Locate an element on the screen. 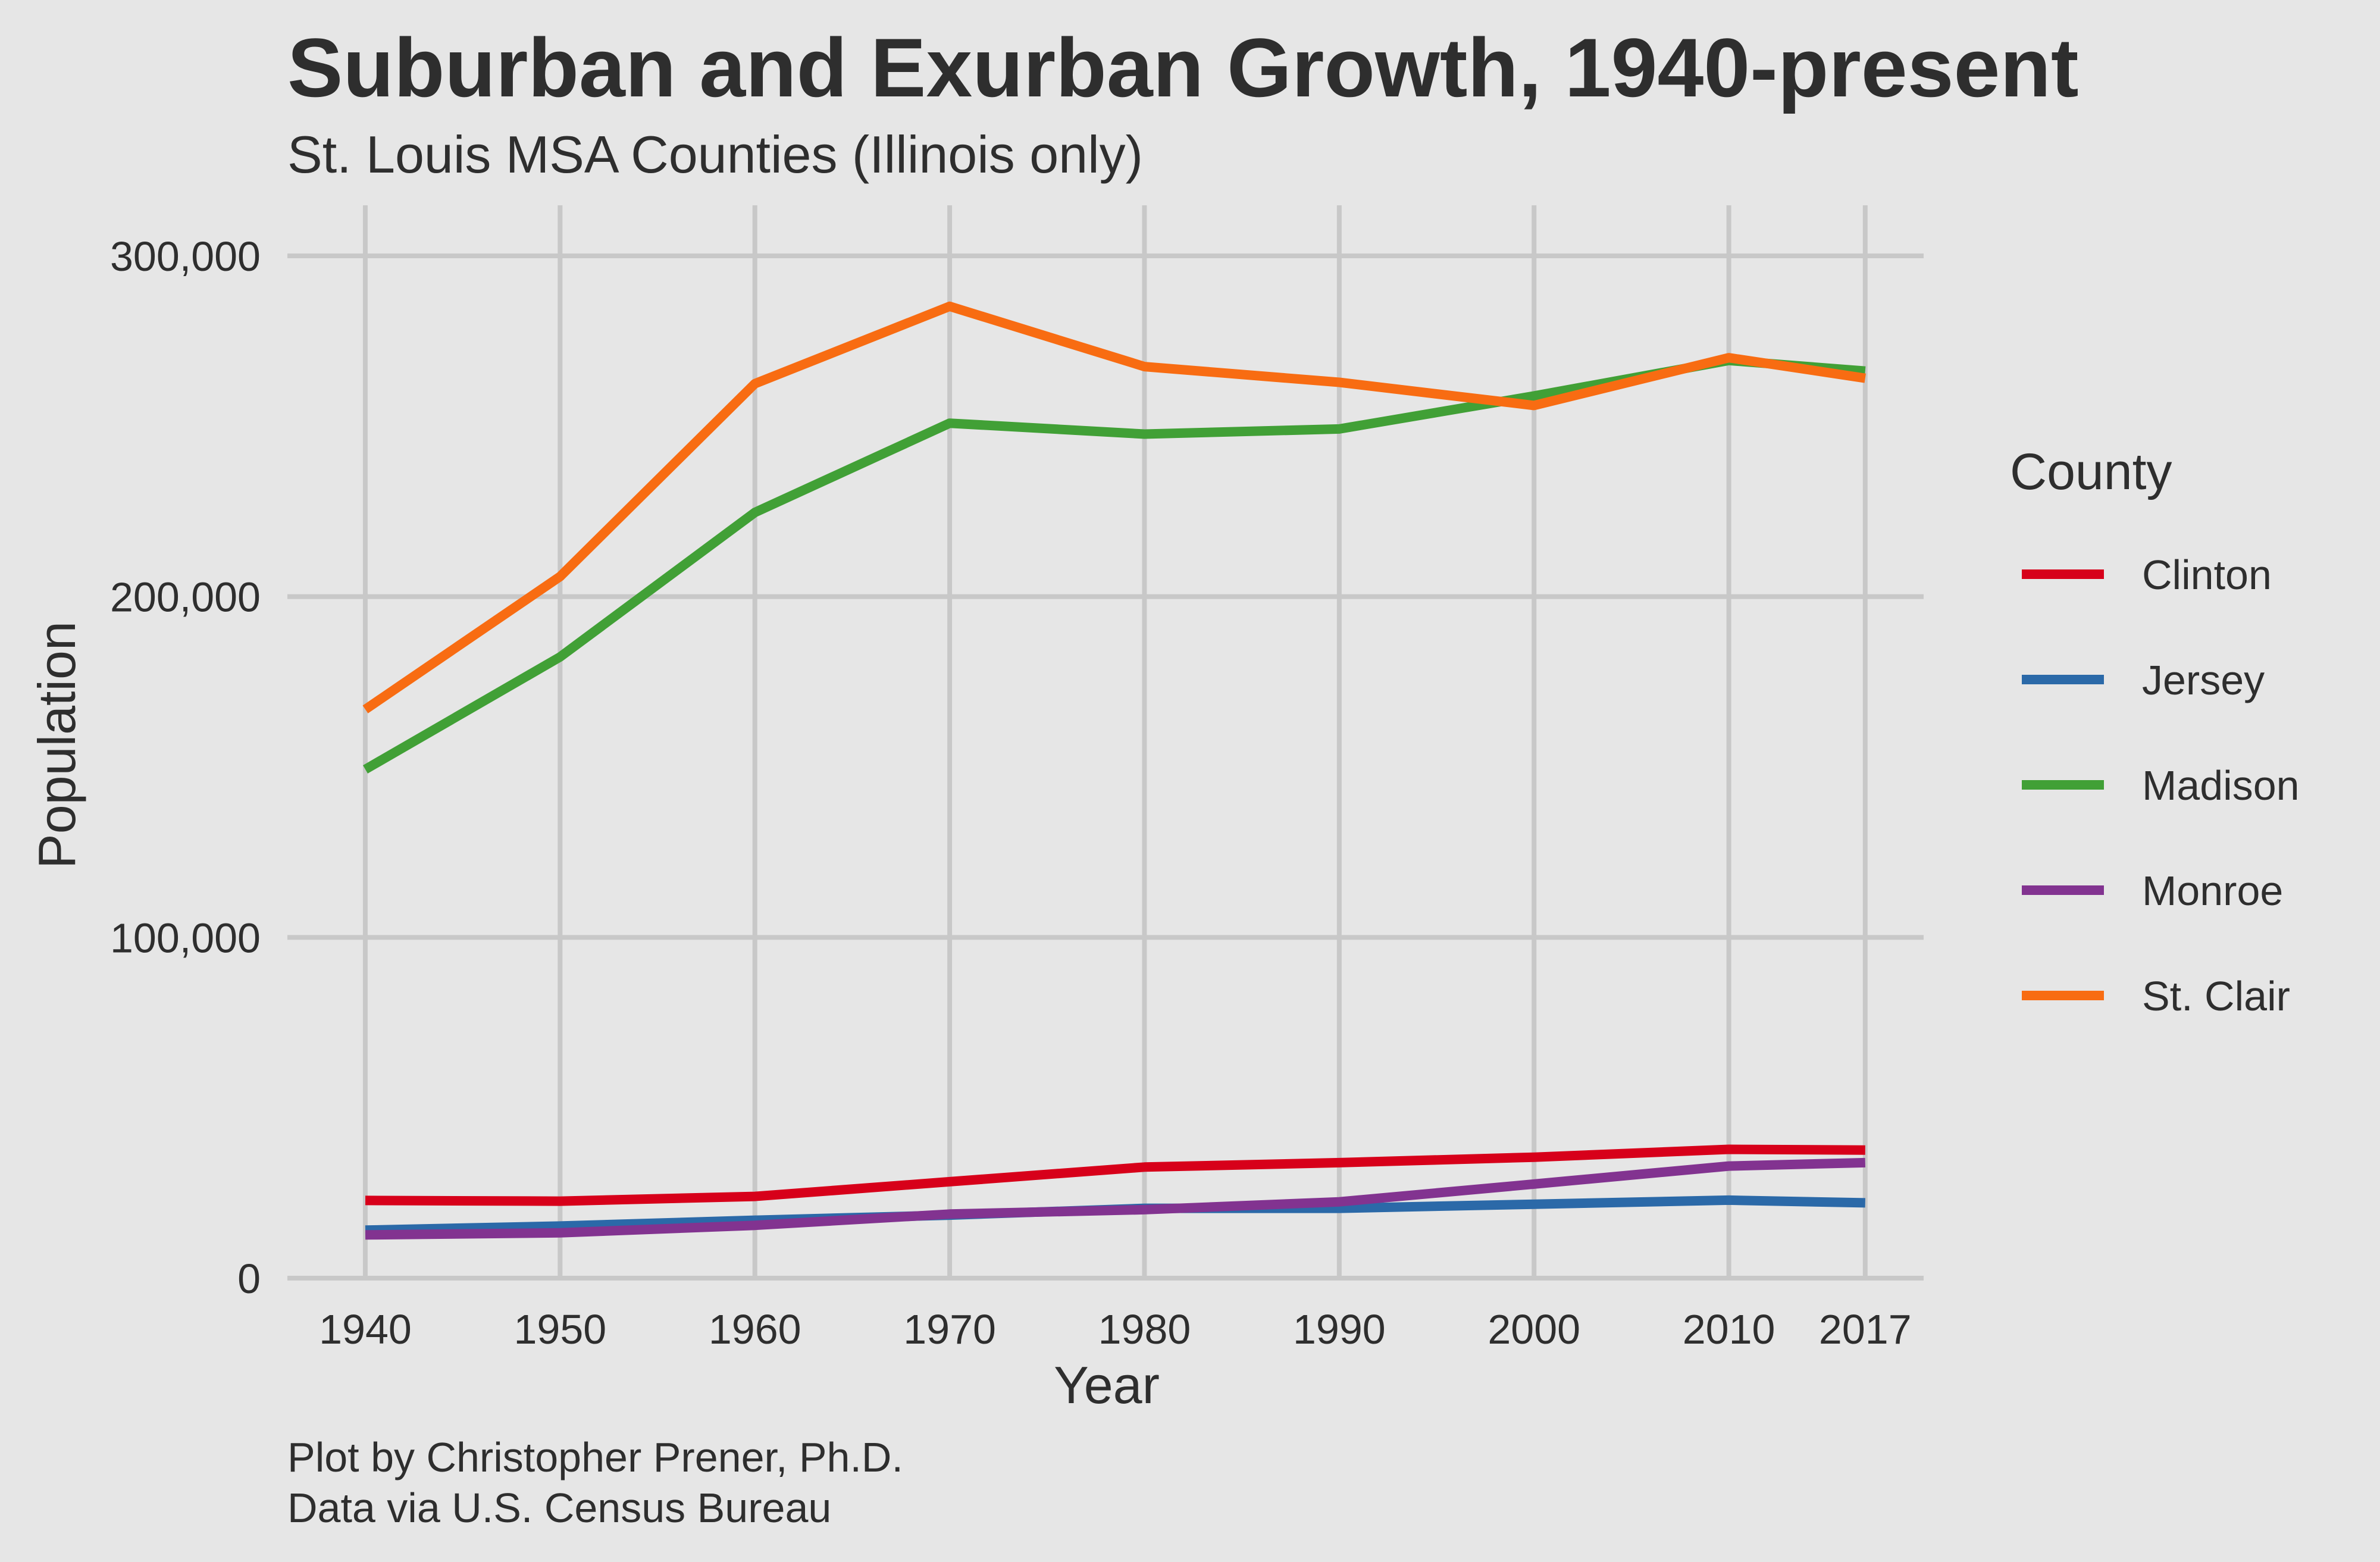 The height and width of the screenshot is (1562, 2380). x-tick-label: 2017 is located at coordinates (1865, 1329).